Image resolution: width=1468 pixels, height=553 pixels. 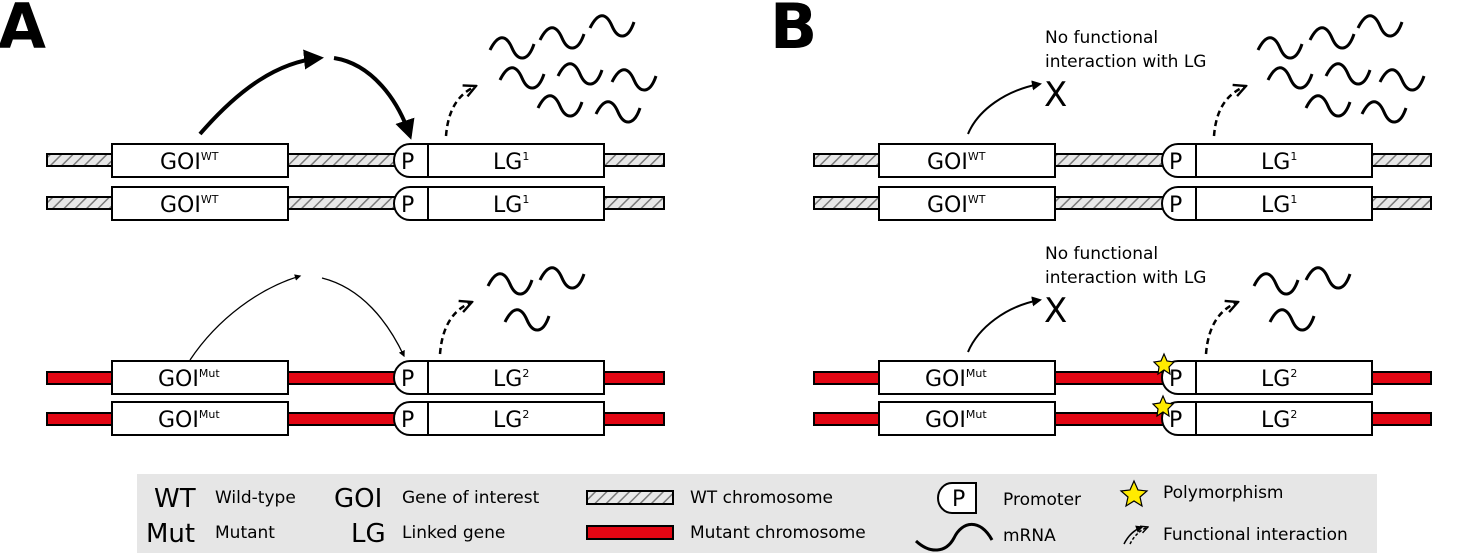 What do you see at coordinates (471, 498) in the screenshot?
I see `legend-goi-desc: Gene of interest` at bounding box center [471, 498].